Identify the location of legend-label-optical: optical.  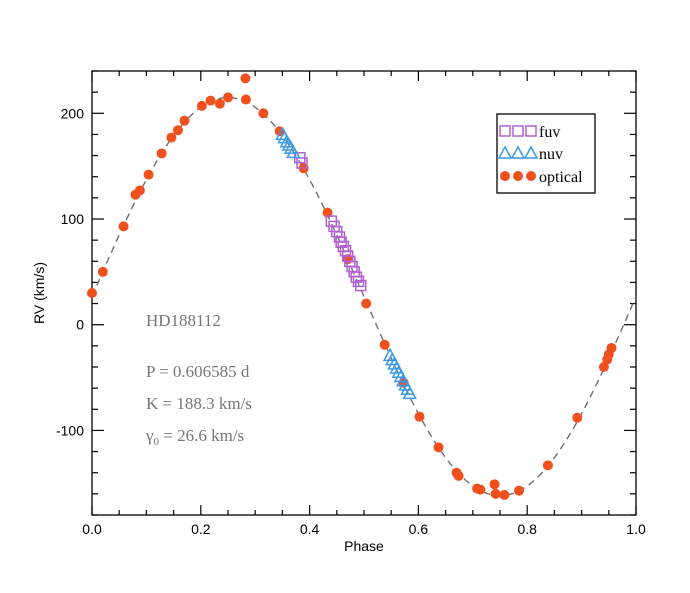
(561, 177).